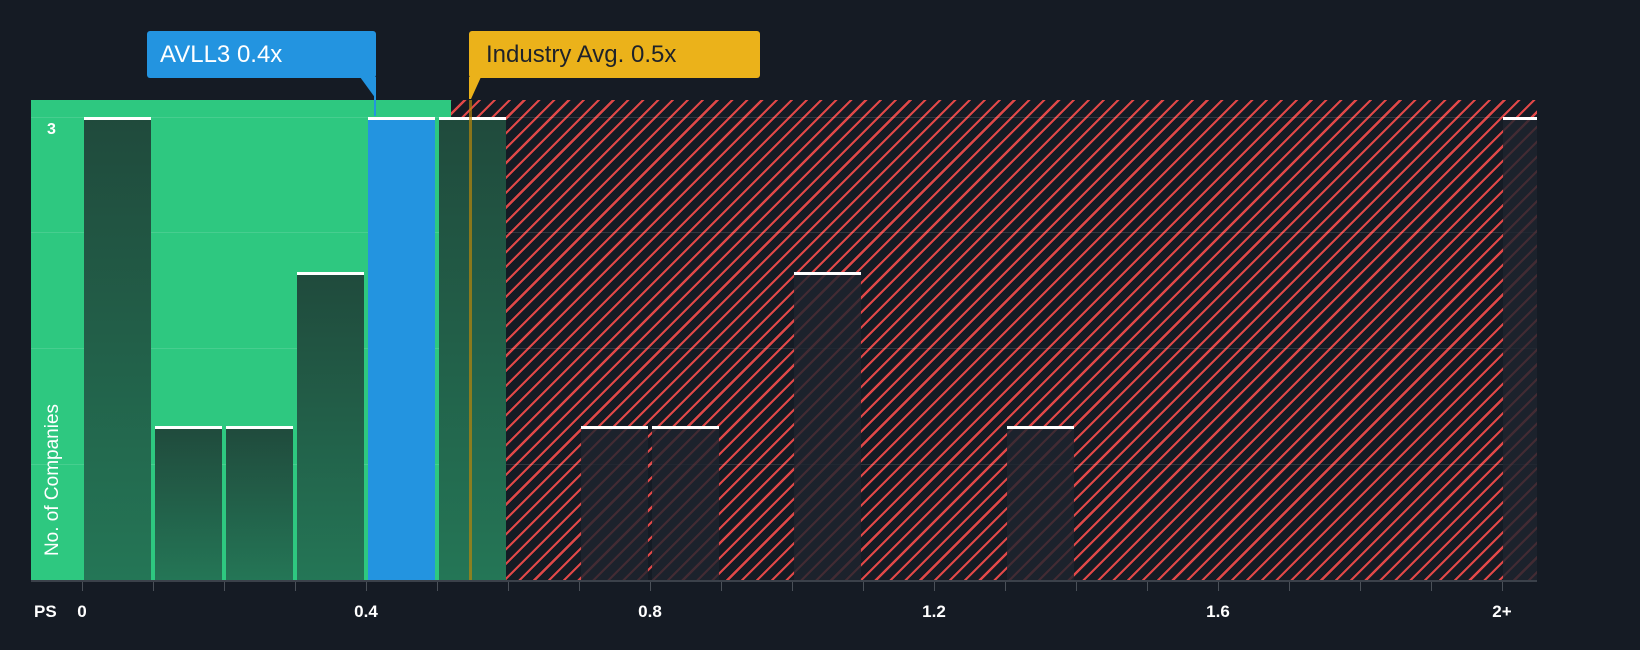  I want to click on company-callout-label: AVLL3 0.4x, so click(221, 54).